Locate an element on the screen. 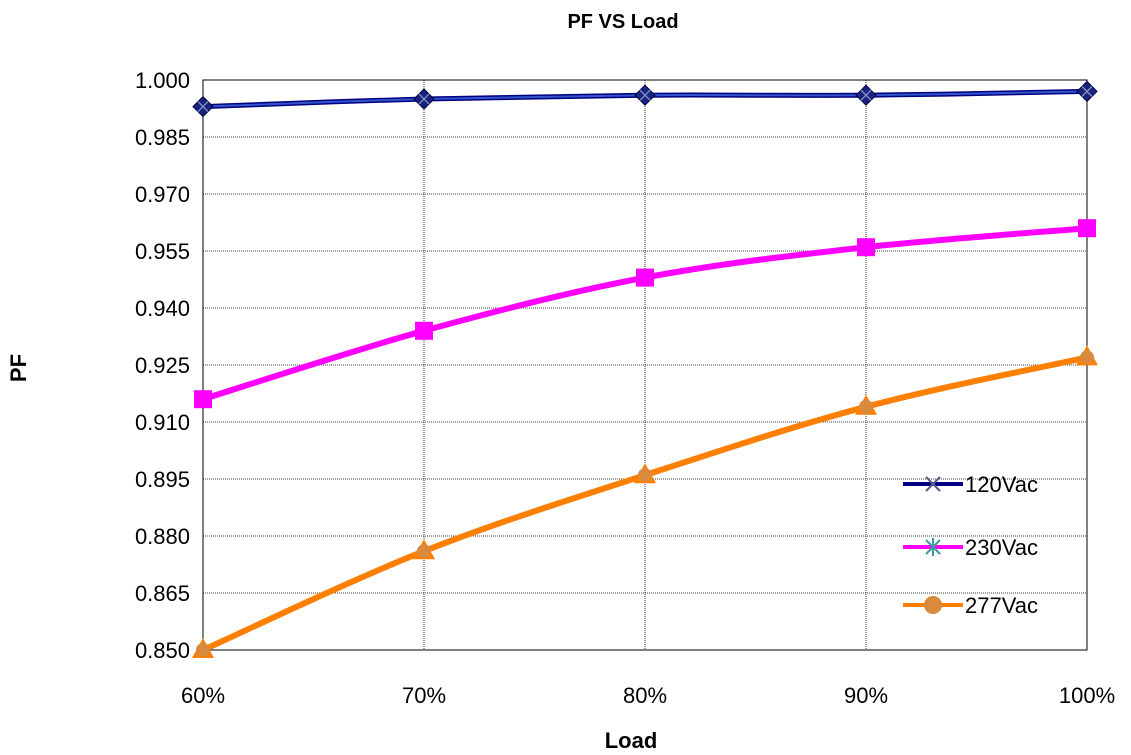 This screenshot has height=755, width=1131. y-tick-label: 0.925 is located at coordinates (162, 365).